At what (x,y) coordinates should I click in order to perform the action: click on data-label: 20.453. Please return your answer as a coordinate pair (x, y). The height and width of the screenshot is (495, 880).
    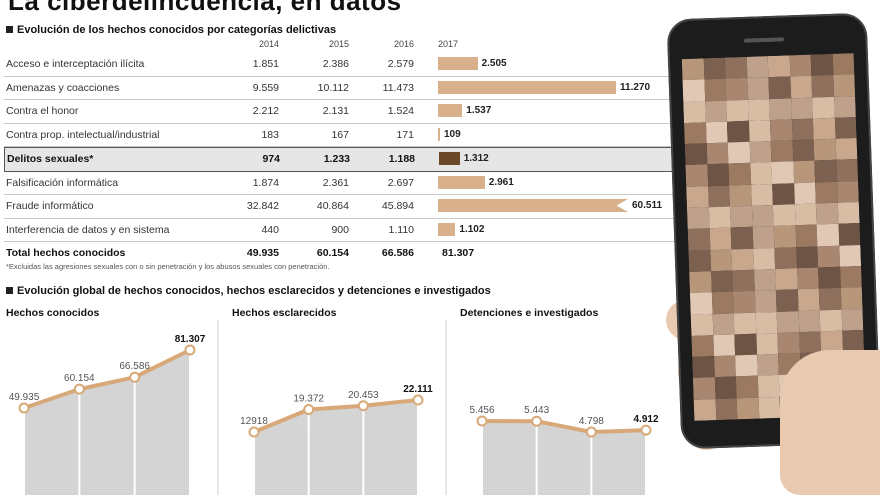
    Looking at the image, I should click on (363, 395).